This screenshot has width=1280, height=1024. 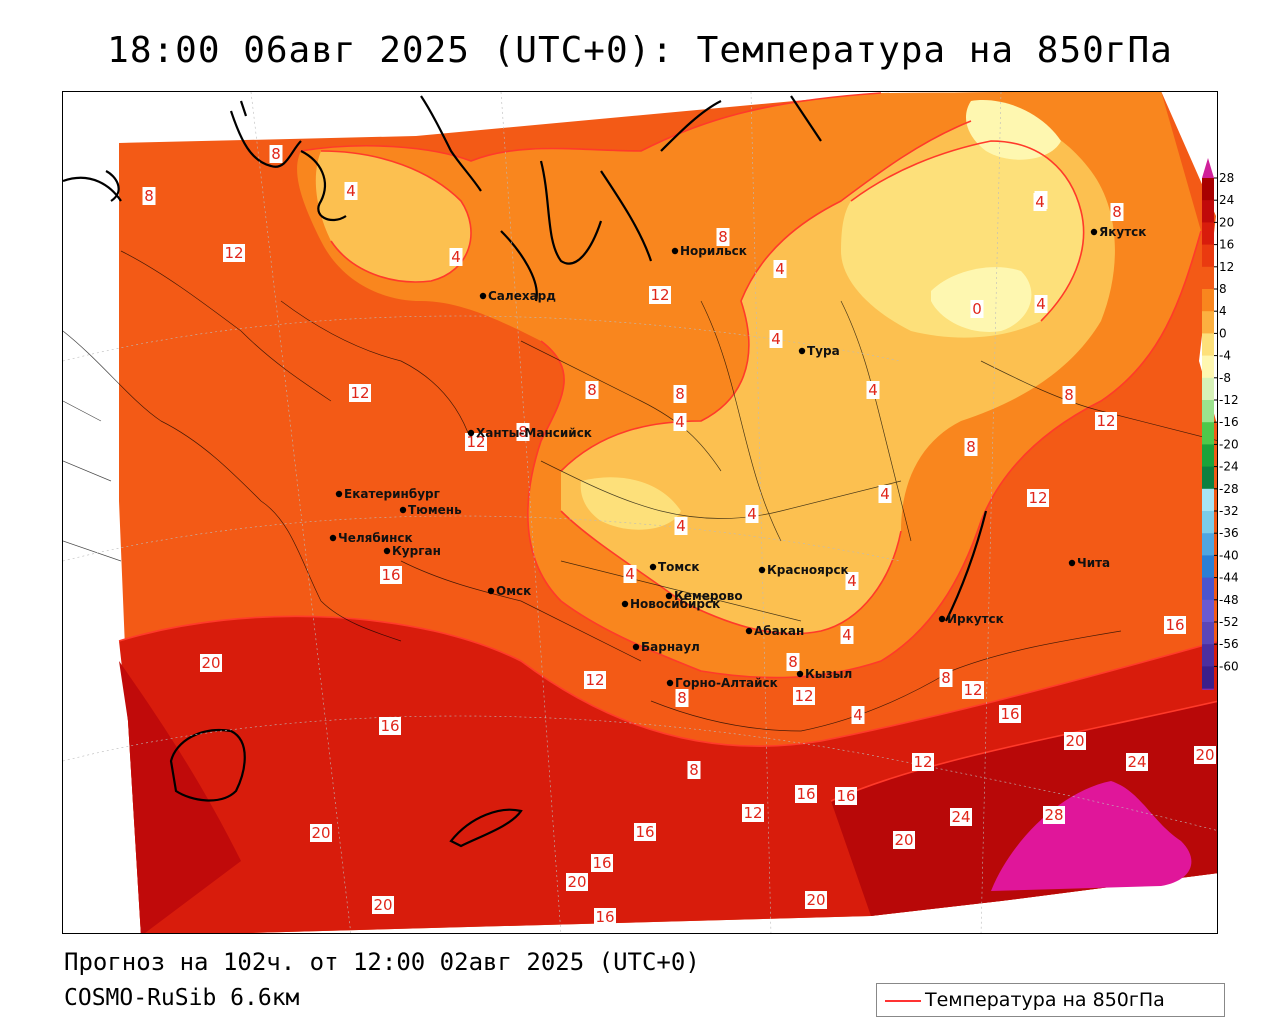 What do you see at coordinates (666, 647) in the screenshot?
I see `city-marker: Барнаул` at bounding box center [666, 647].